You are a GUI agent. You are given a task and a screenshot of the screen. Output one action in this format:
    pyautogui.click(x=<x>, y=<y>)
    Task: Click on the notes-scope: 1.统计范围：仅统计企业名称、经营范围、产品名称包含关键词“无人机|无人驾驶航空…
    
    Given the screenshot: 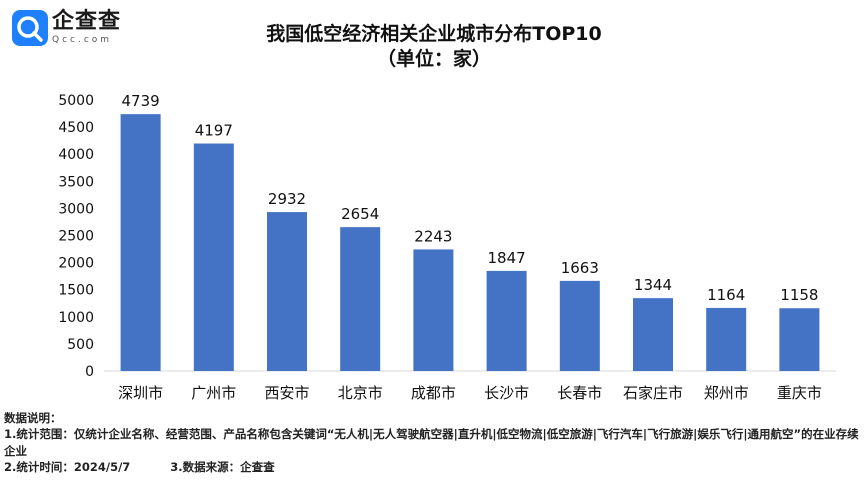 What is the action you would take?
    pyautogui.click(x=431, y=442)
    